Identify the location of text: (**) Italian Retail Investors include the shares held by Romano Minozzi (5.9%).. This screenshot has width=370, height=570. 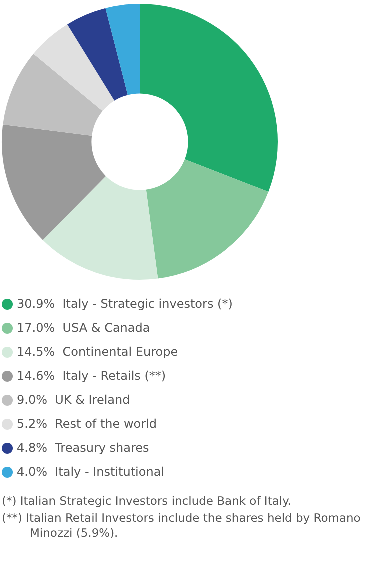
(182, 526).